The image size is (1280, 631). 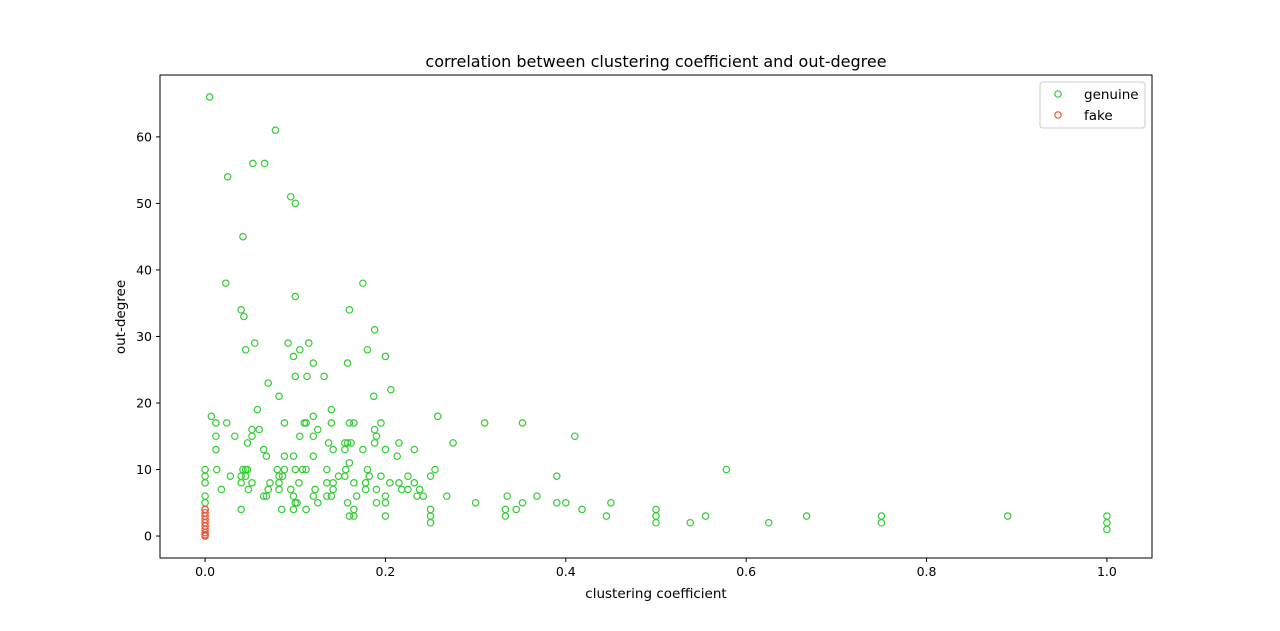 I want to click on x-tick-label: 0.0, so click(x=205, y=571).